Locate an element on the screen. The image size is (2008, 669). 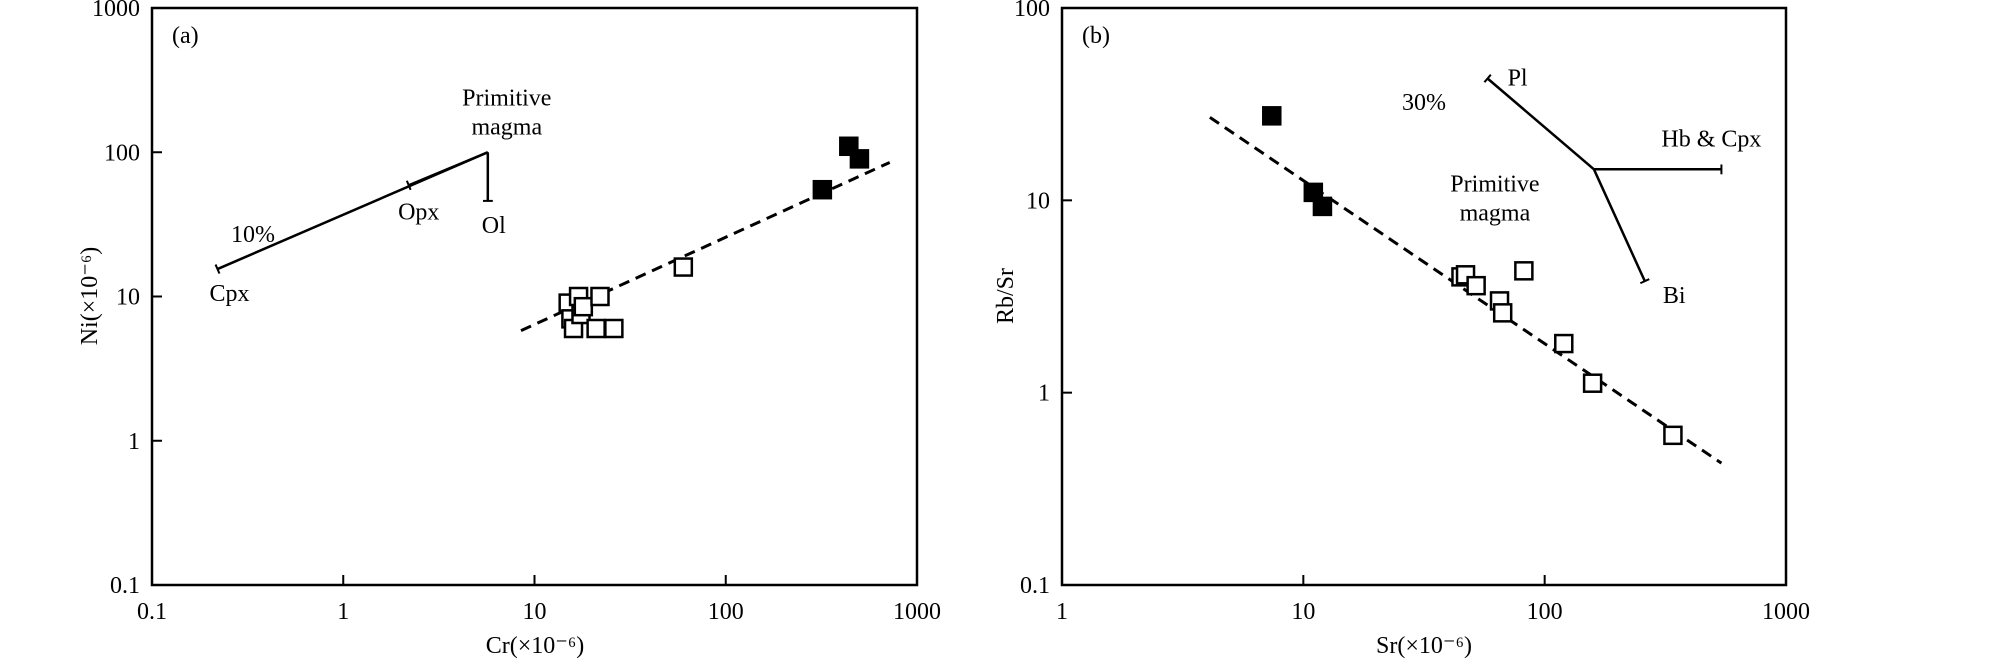
panel-b-y-tick-label: 0.1 is located at coordinates (1035, 586).